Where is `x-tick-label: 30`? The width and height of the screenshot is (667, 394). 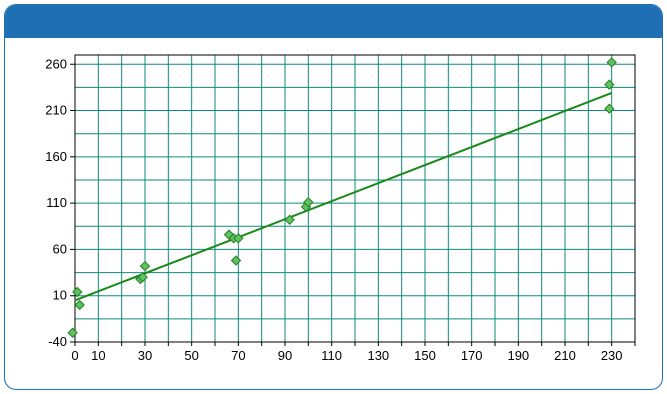
x-tick-label: 30 is located at coordinates (145, 355).